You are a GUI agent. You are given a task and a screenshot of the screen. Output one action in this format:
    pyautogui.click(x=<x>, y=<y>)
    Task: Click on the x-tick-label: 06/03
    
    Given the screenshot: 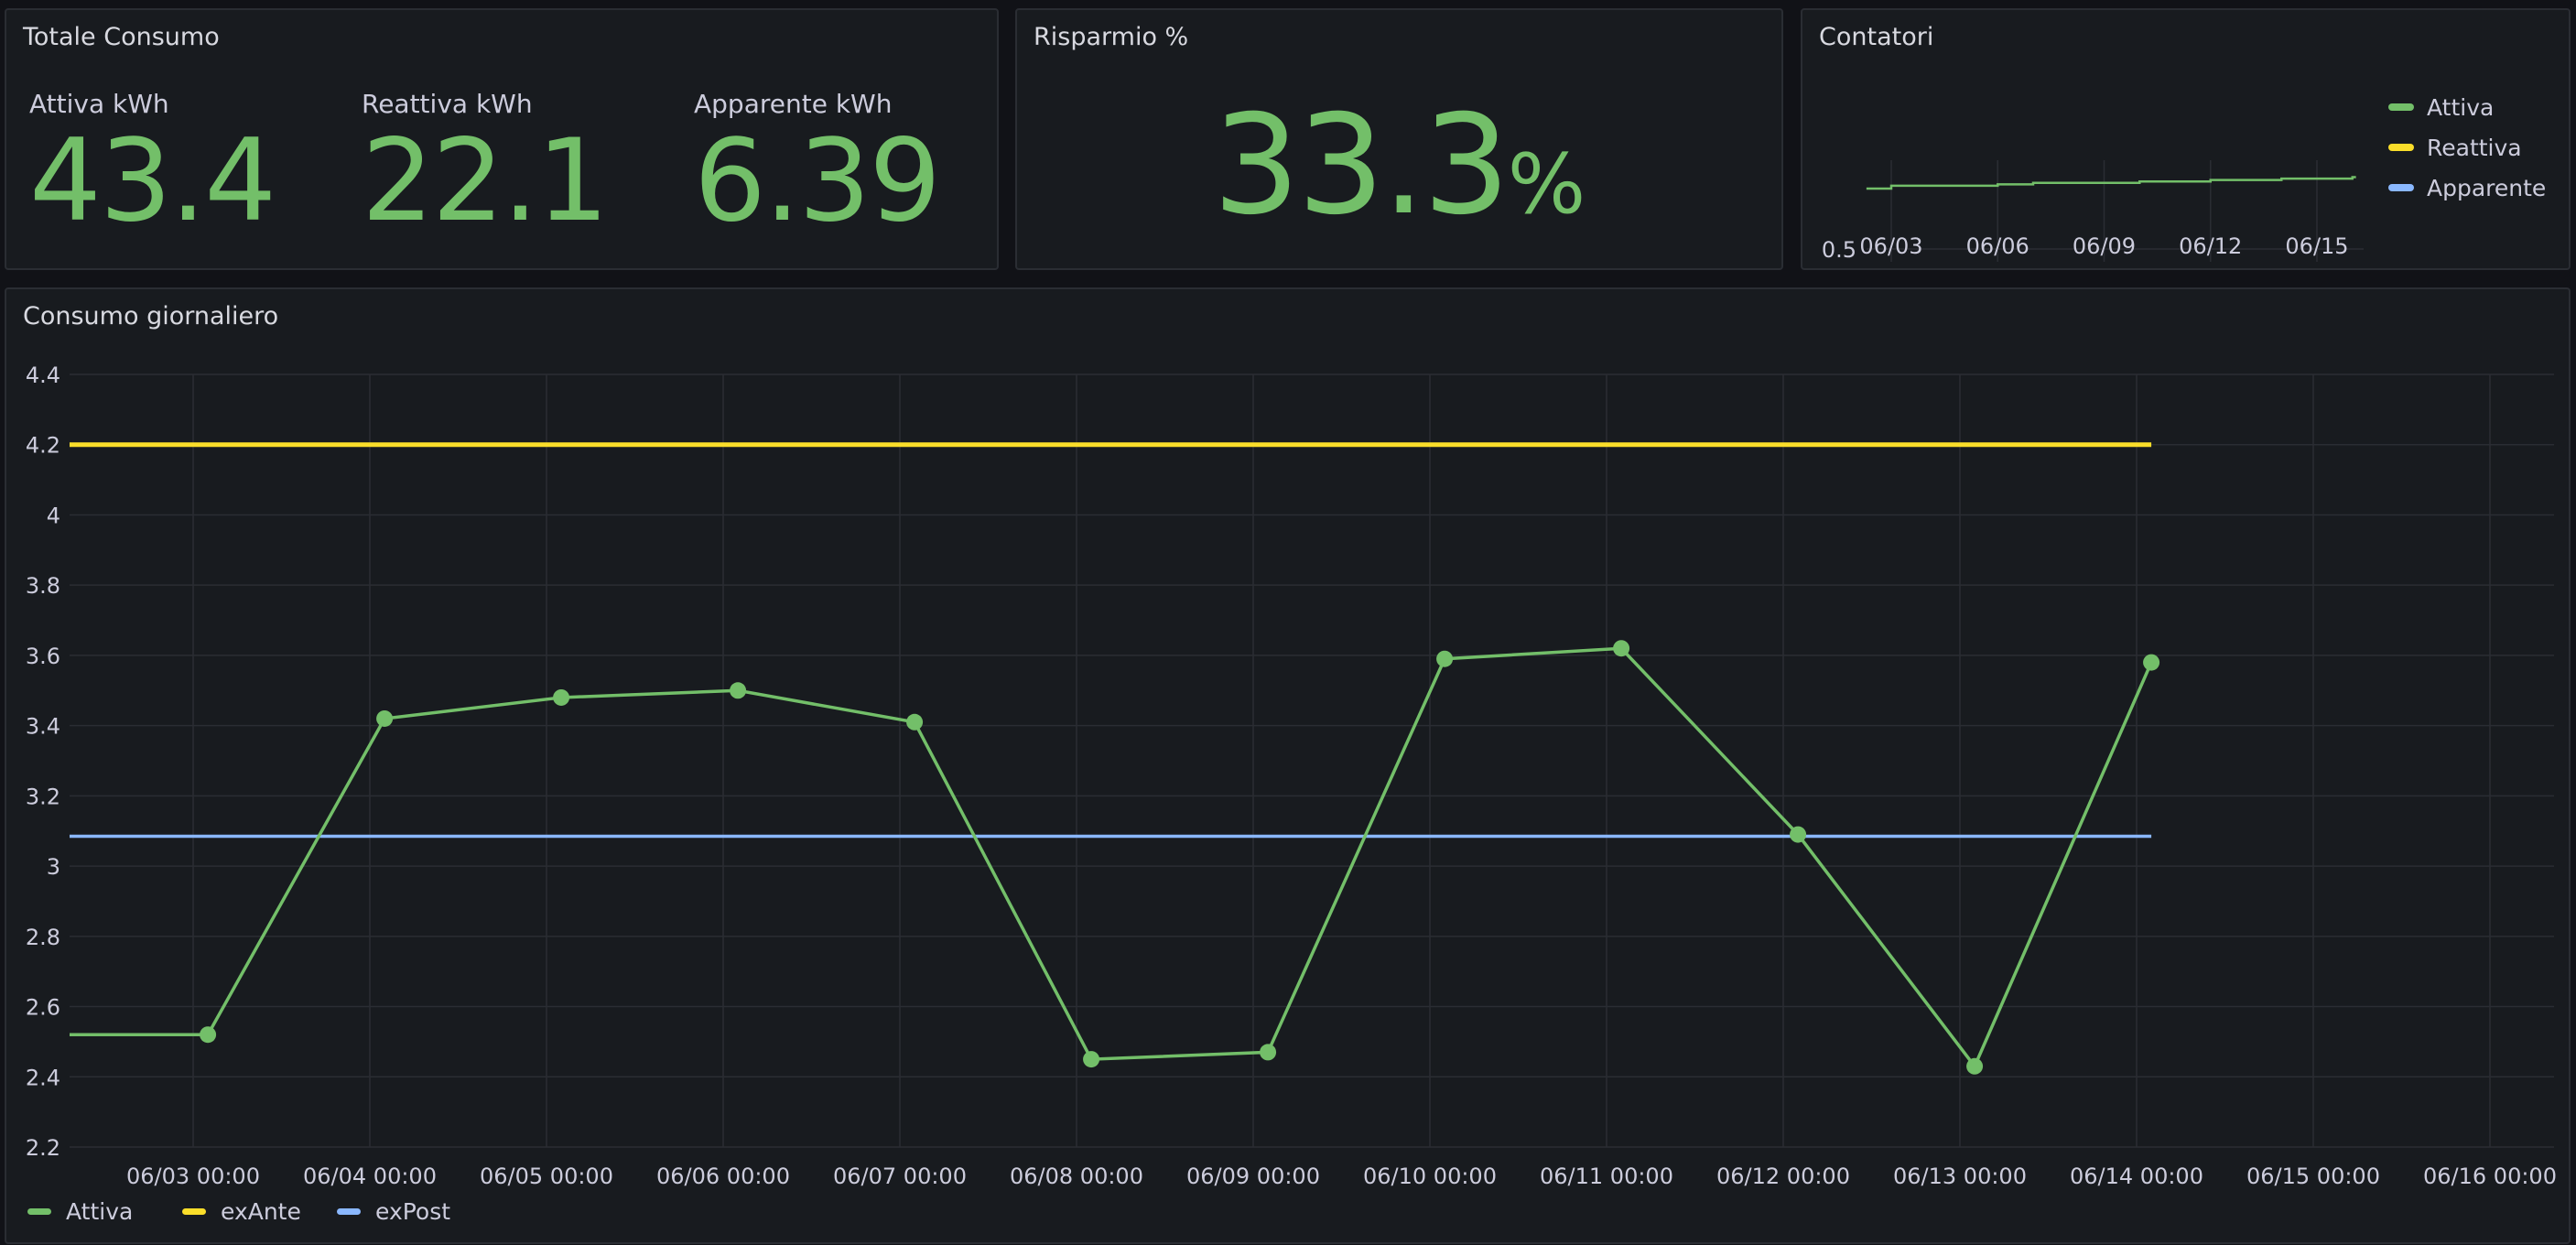 What is the action you would take?
    pyautogui.click(x=1891, y=246)
    